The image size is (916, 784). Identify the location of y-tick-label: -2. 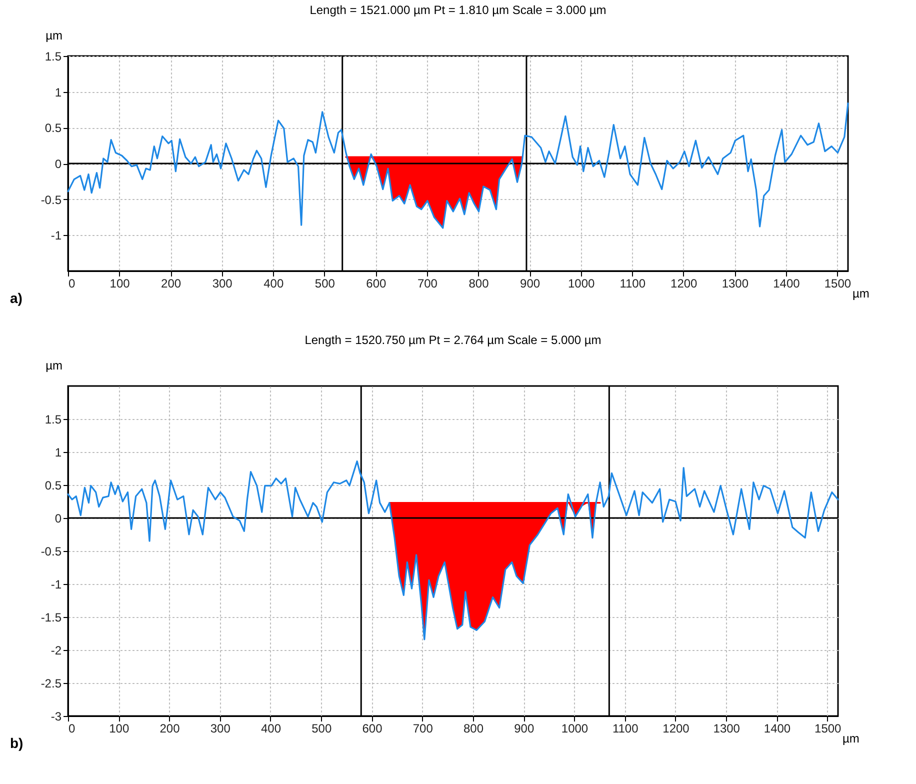
(56, 651).